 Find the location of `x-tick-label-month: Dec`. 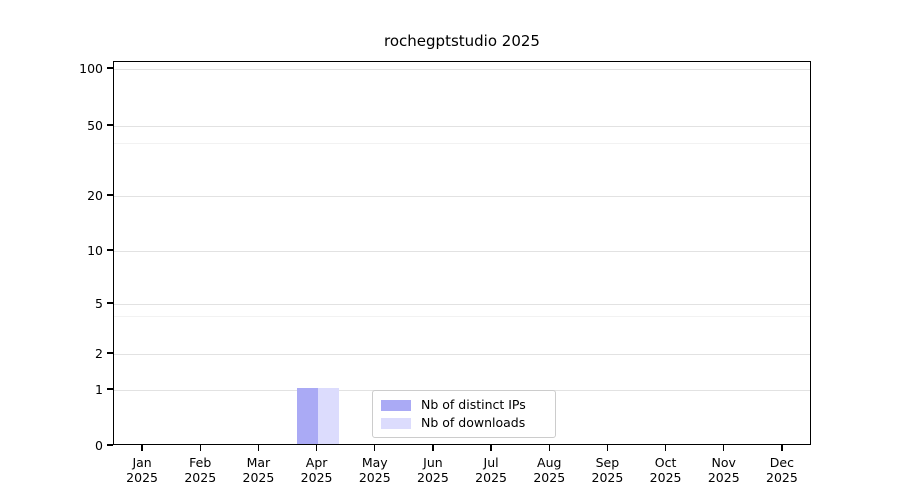

x-tick-label-month: Dec is located at coordinates (781, 462).